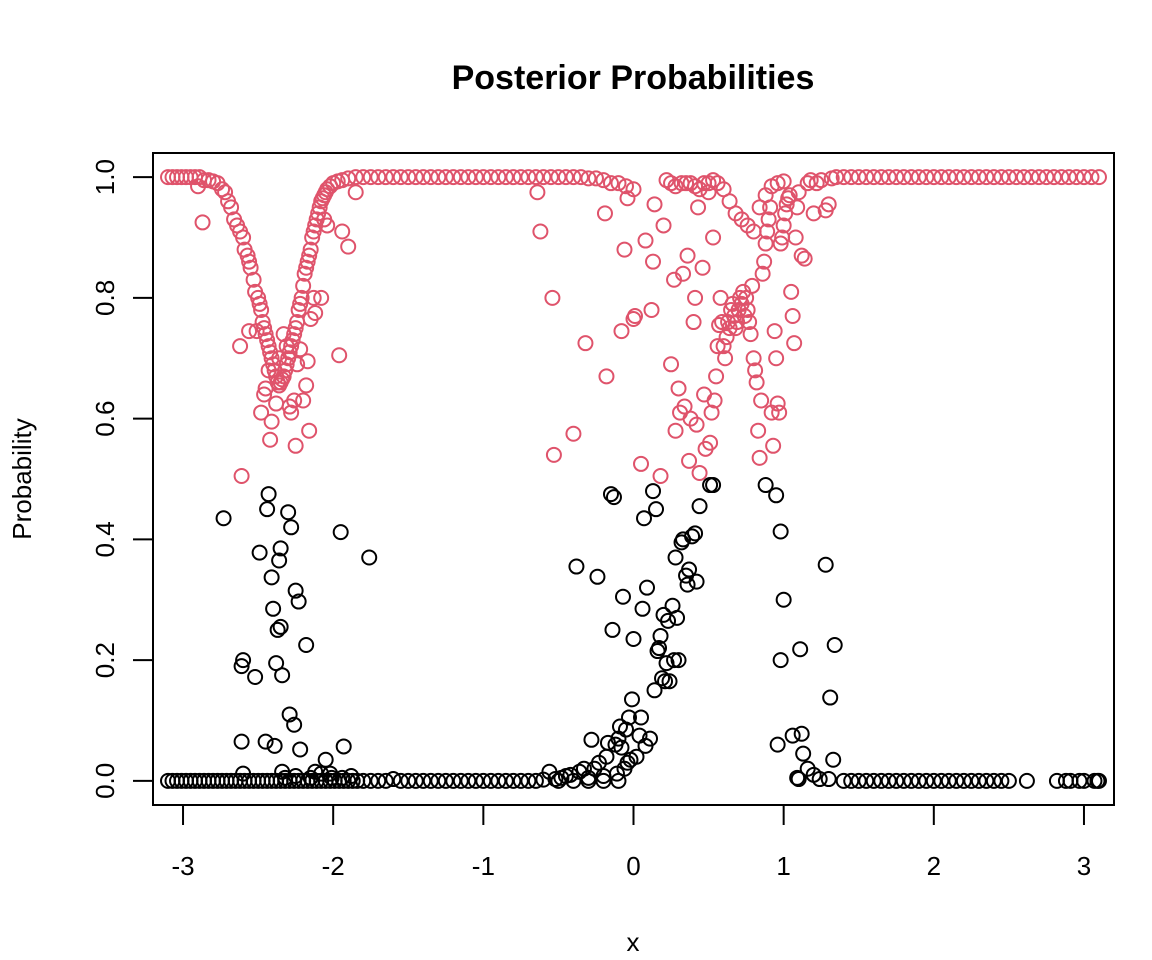 The width and height of the screenshot is (1152, 960). What do you see at coordinates (333, 866) in the screenshot?
I see `x-tick-label: -2` at bounding box center [333, 866].